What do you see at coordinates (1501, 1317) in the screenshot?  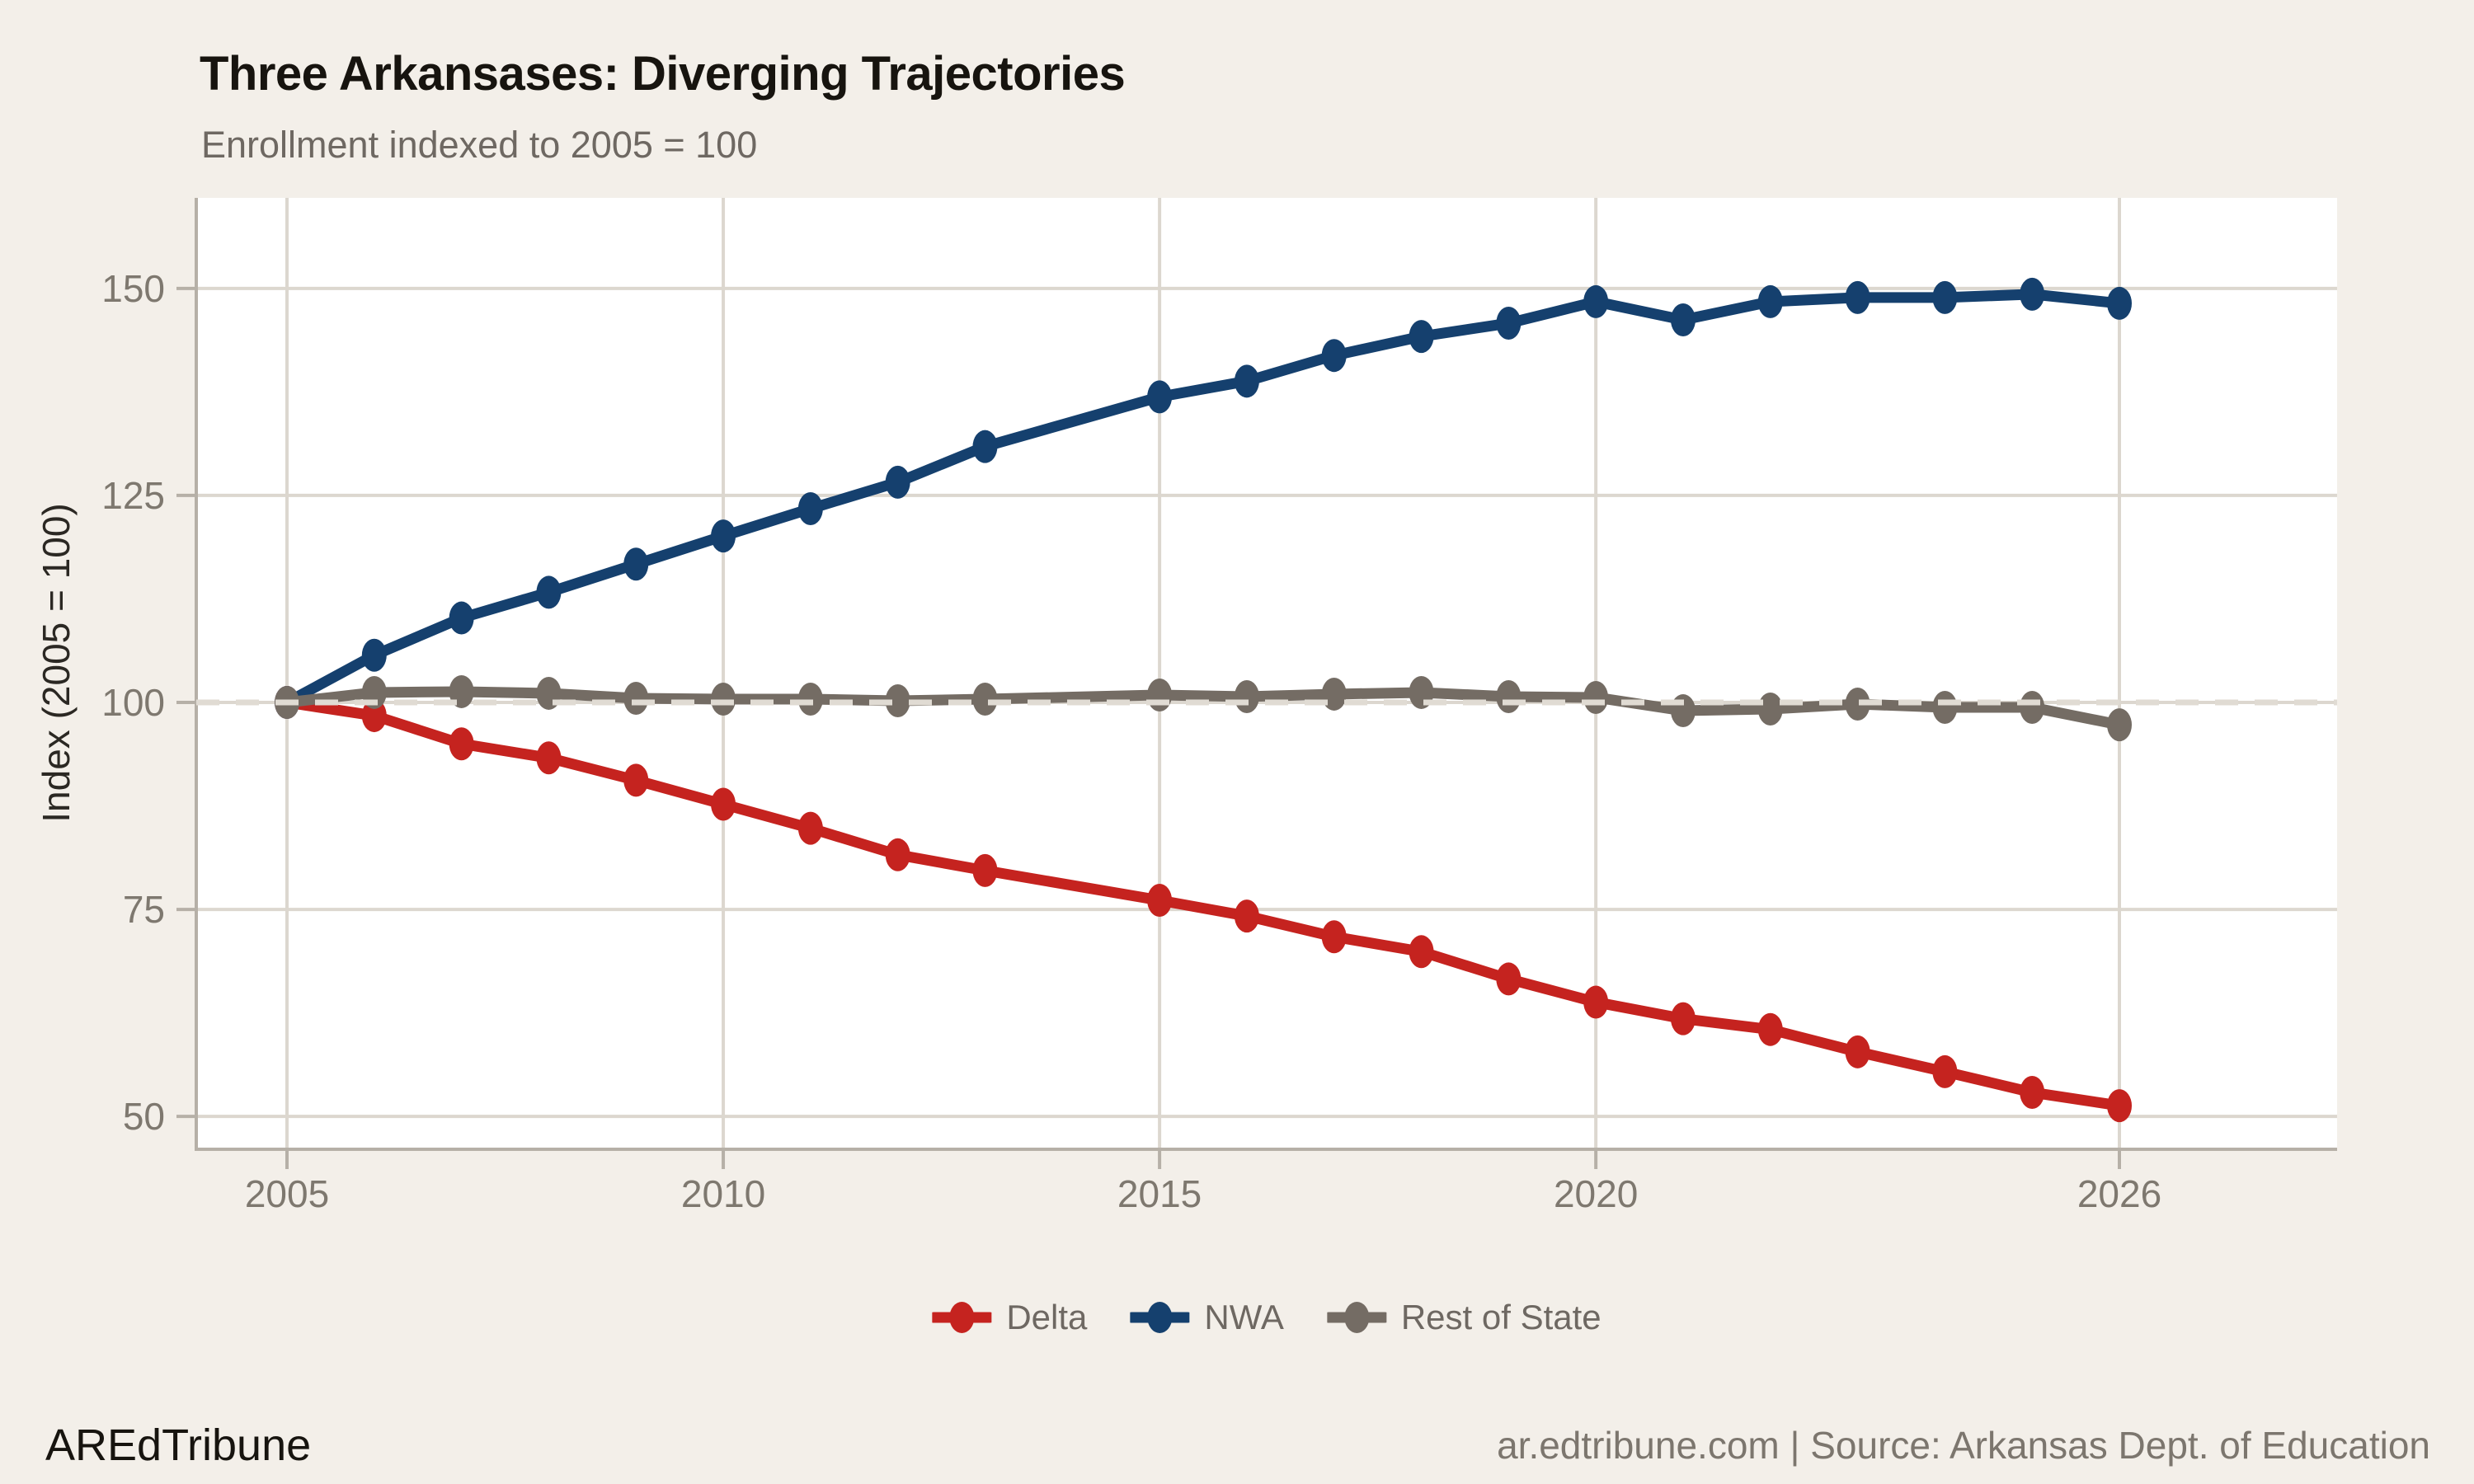 I see `legend-label: Rest of State` at bounding box center [1501, 1317].